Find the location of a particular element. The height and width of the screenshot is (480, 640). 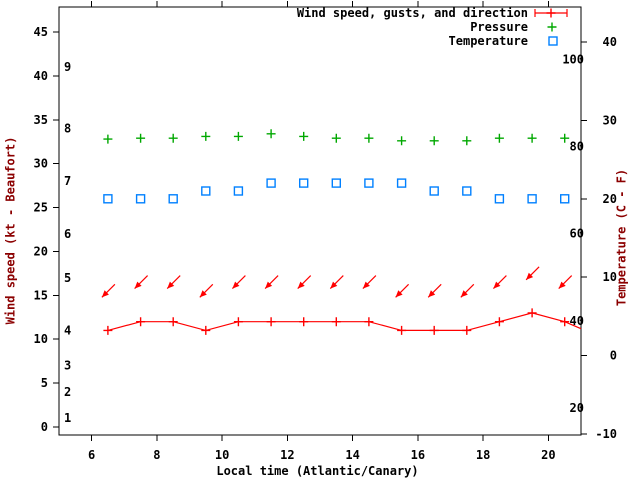

right-axis-ticks-celsius: -10 0 10 20 30 40 is located at coordinates (599, 238).